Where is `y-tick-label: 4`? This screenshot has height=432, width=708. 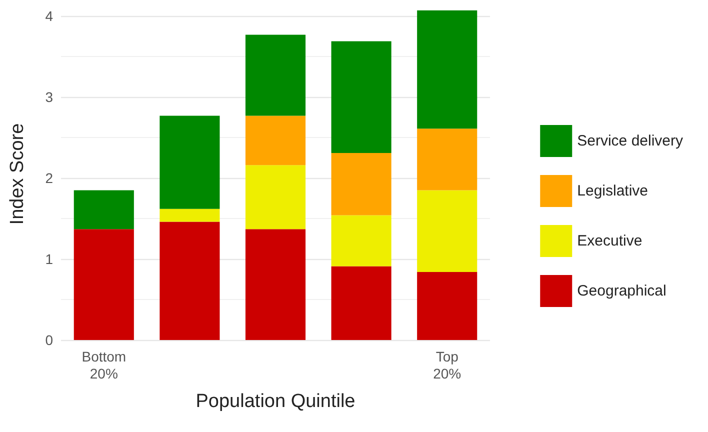
y-tick-label: 4 is located at coordinates (49, 16).